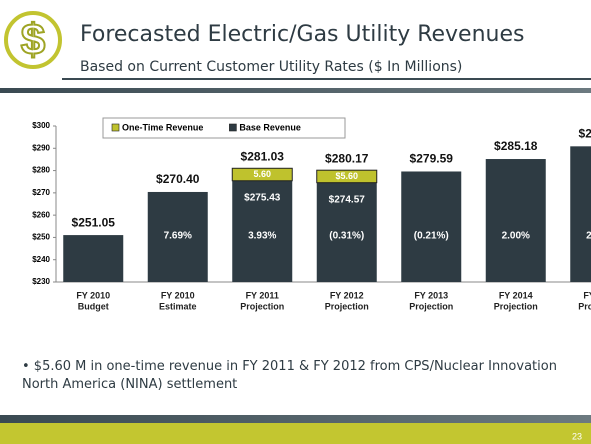 Image resolution: width=591 pixels, height=444 pixels. What do you see at coordinates (41, 192) in the screenshot?
I see `y-tick-label: $270` at bounding box center [41, 192].